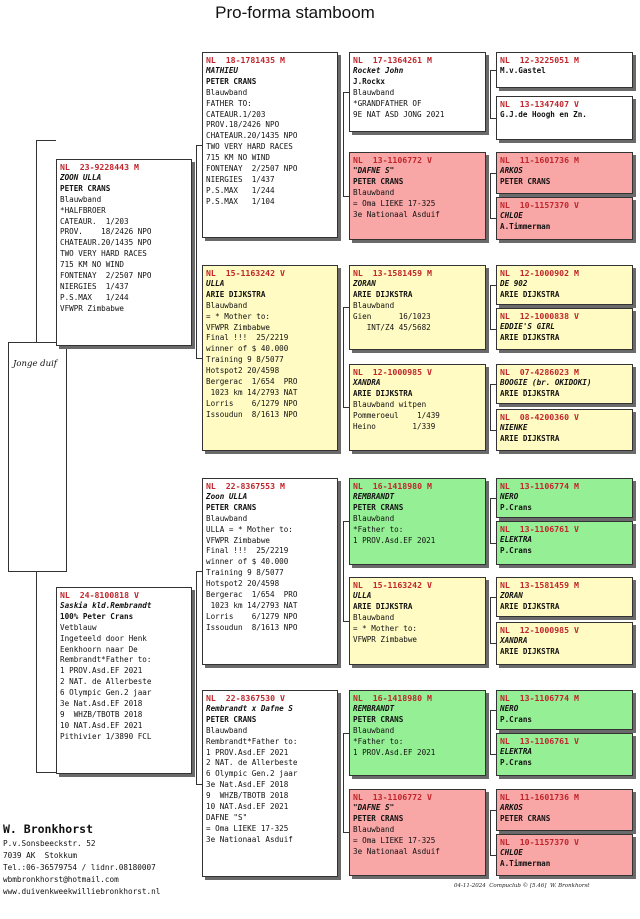 Image resolution: width=640 pixels, height=919 pixels. I want to click on detail-line: Ingeteeld door Henk, so click(103, 638).